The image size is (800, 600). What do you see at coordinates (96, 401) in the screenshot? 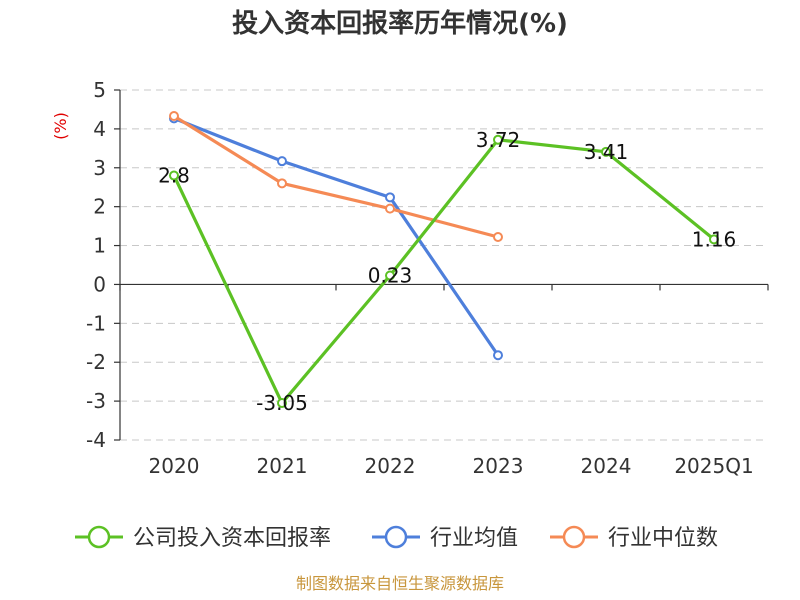
I see `y-tick-label-8: -3` at bounding box center [96, 401].